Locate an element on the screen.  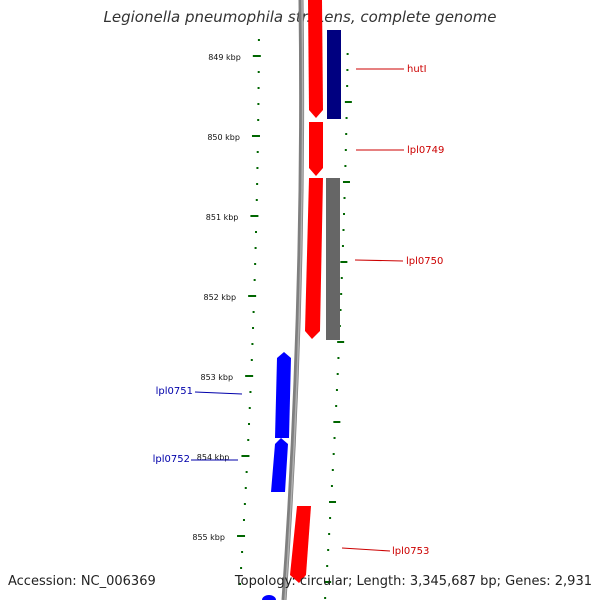
gene-partial-bottom is located at coordinates (269, 597).